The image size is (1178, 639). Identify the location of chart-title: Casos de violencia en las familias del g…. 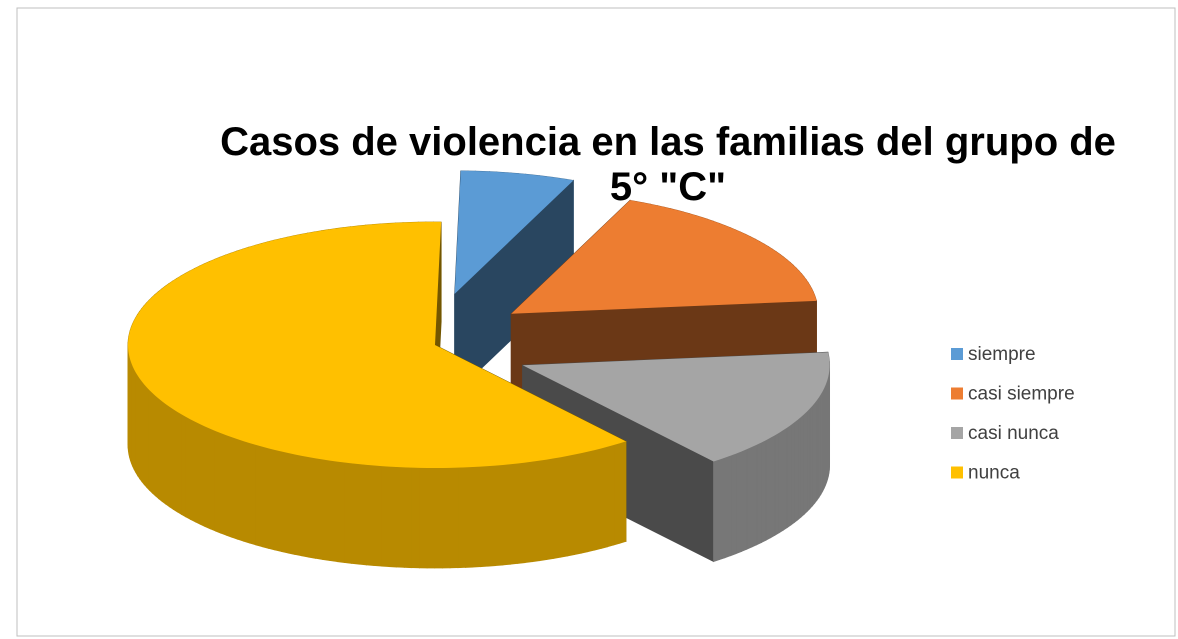
(668, 164).